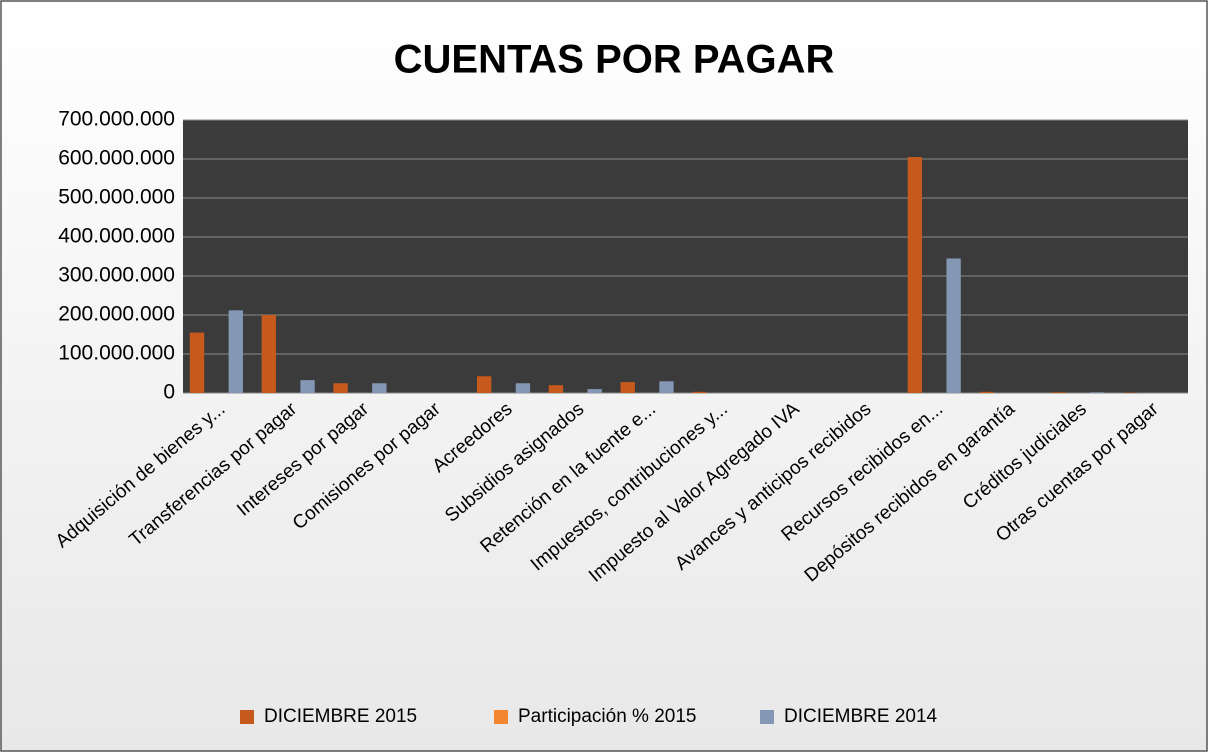  Describe the element at coordinates (116, 236) in the screenshot. I see `y-tick-label: 400.000.000` at that location.